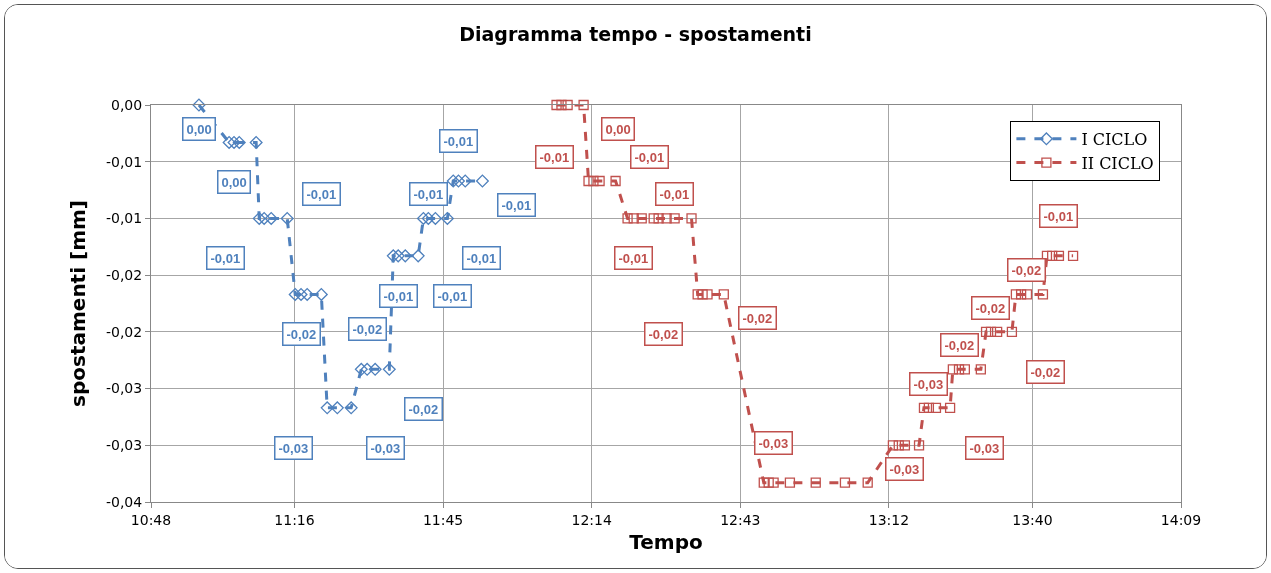 Image resolution: width=1271 pixels, height=573 pixels. Describe the element at coordinates (443, 519) in the screenshot. I see `x-tick-label: 11:45` at that location.